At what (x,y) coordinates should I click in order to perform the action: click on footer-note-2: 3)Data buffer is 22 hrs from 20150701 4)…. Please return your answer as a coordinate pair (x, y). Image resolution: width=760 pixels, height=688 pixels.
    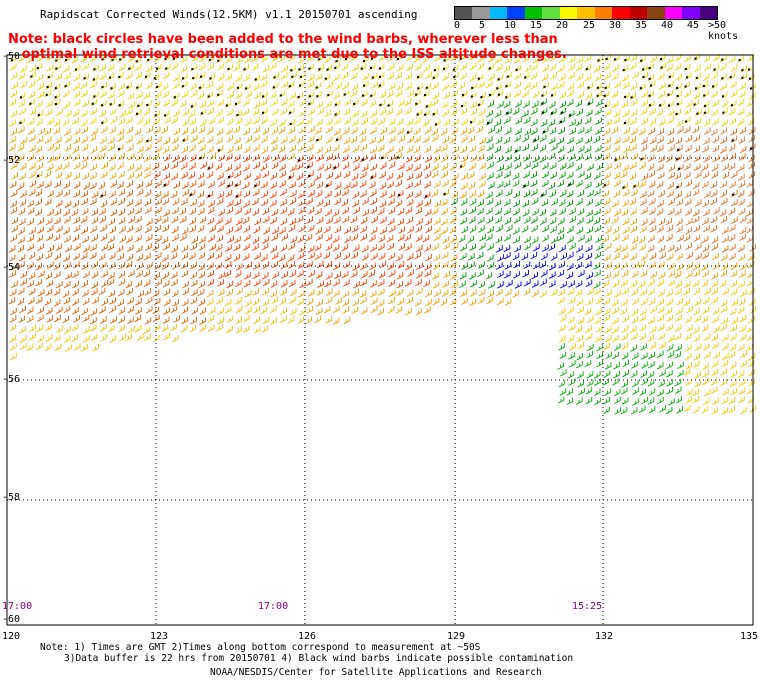
    Looking at the image, I should click on (319, 658).